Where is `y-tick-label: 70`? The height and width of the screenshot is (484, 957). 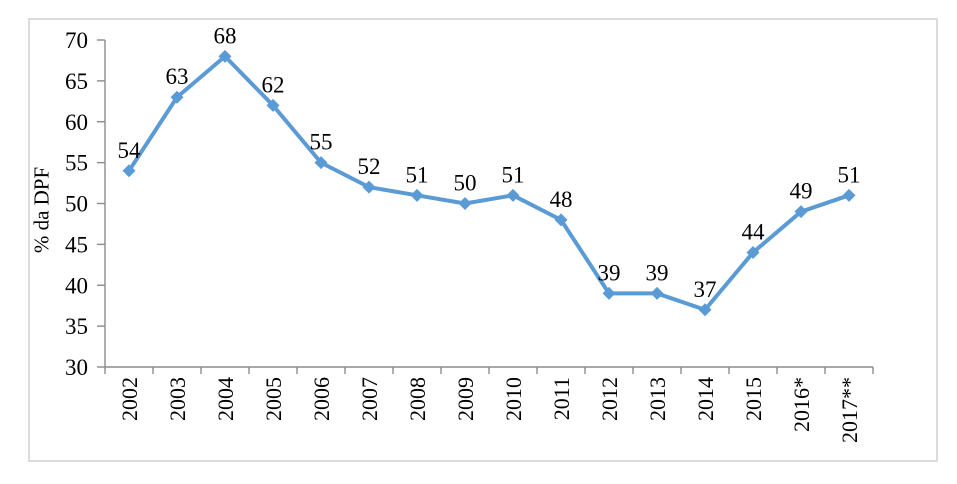 y-tick-label: 70 is located at coordinates (76, 40).